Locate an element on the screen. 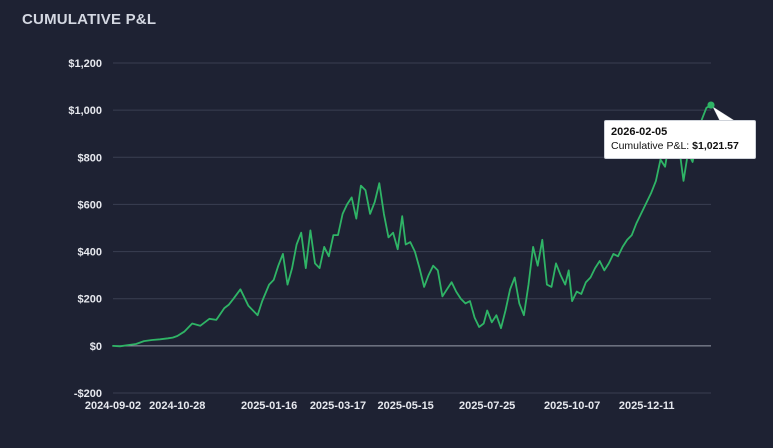  tooltip-value: $1,021.57 is located at coordinates (715, 146).